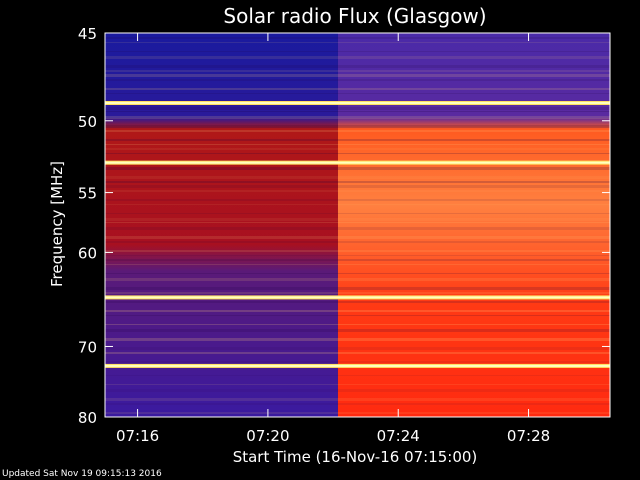  What do you see at coordinates (267, 436) in the screenshot?
I see `x-tick-label: 07:20` at bounding box center [267, 436].